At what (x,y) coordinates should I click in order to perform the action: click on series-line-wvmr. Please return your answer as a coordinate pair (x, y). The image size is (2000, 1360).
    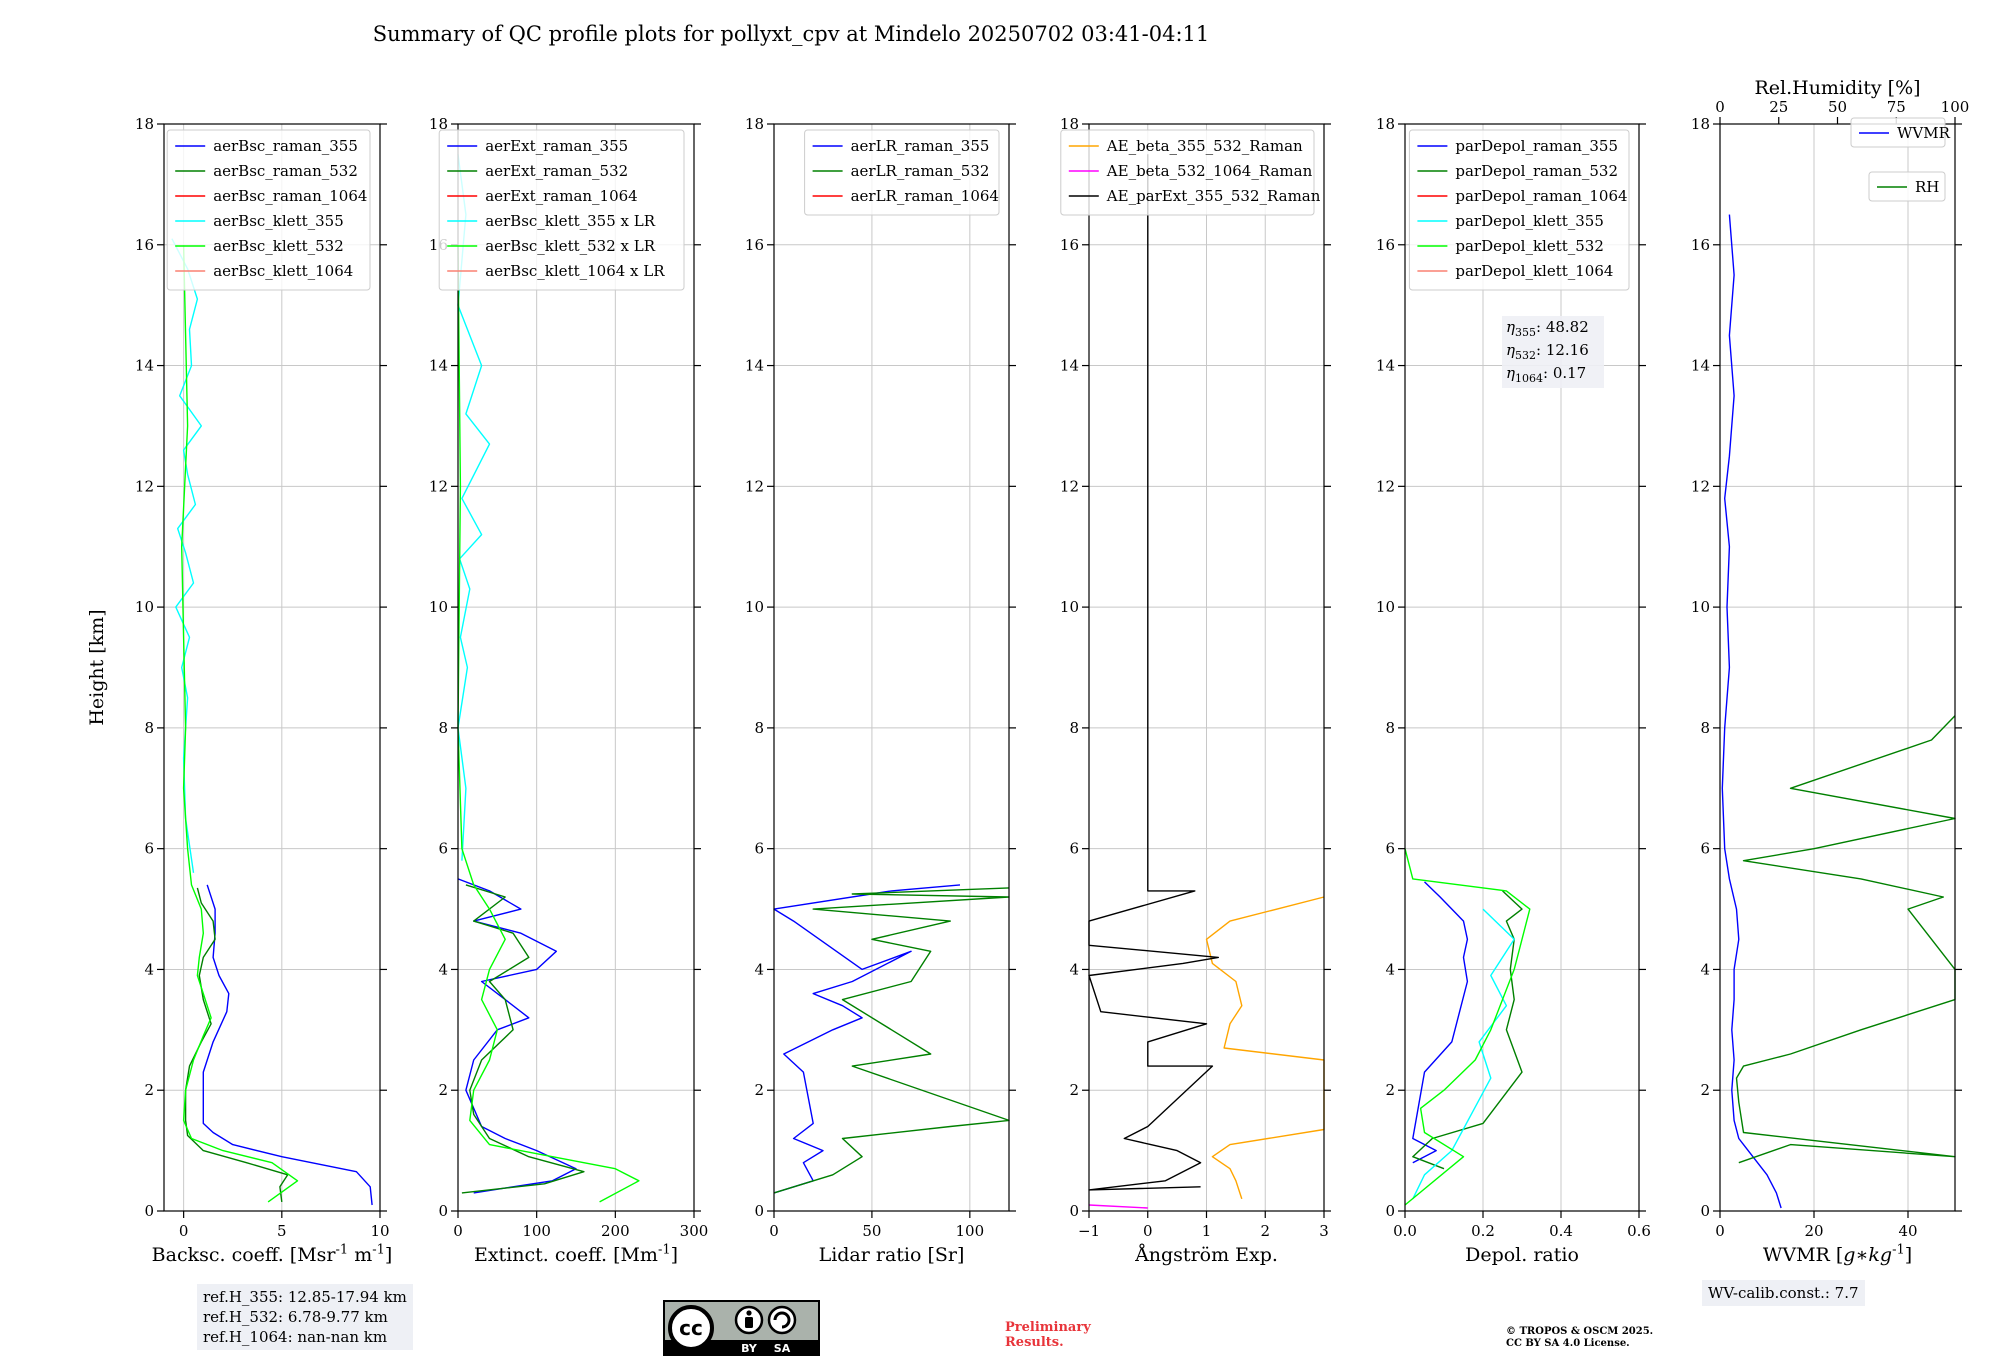
    Looking at the image, I should click on (1751, 711).